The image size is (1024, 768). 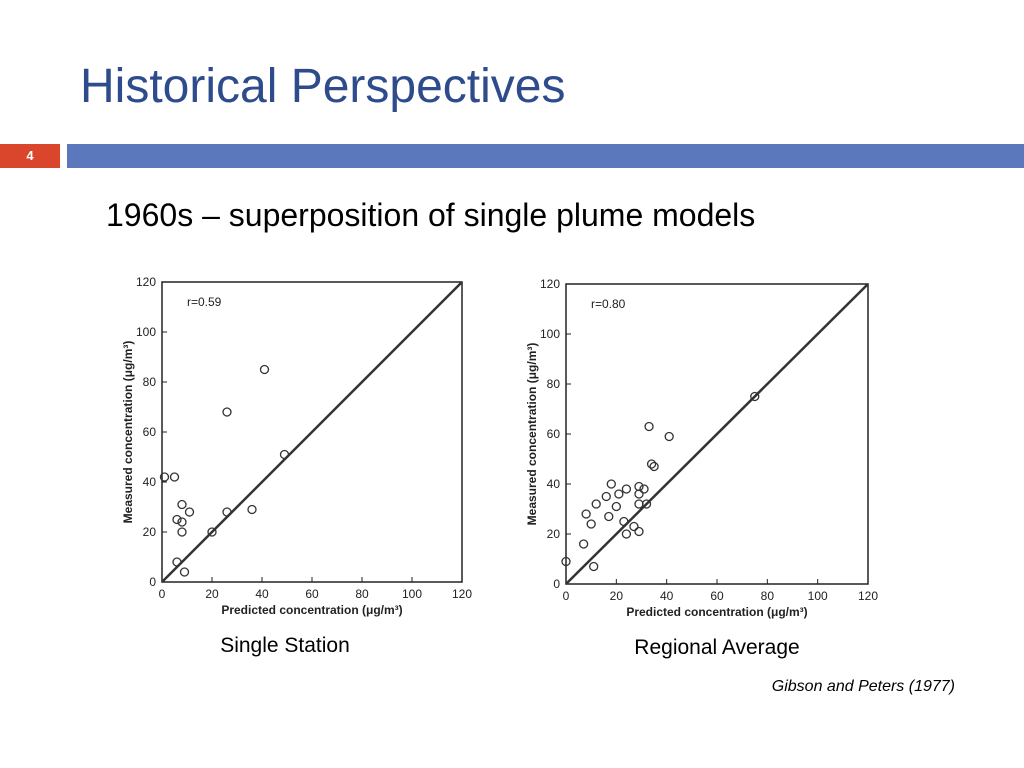 I want to click on number-box, so click(x=30, y=156).